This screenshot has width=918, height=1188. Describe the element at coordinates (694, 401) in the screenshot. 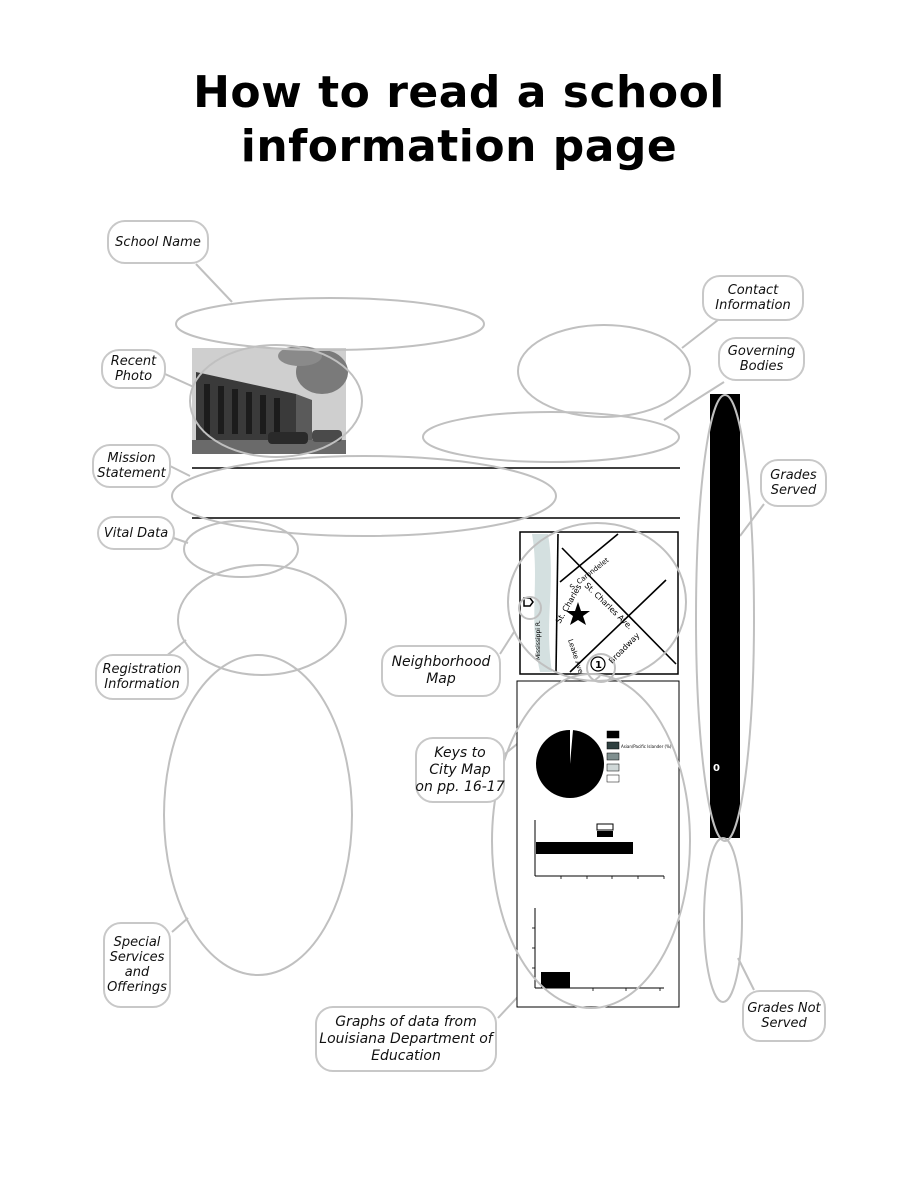

I see `connector-governing` at that location.